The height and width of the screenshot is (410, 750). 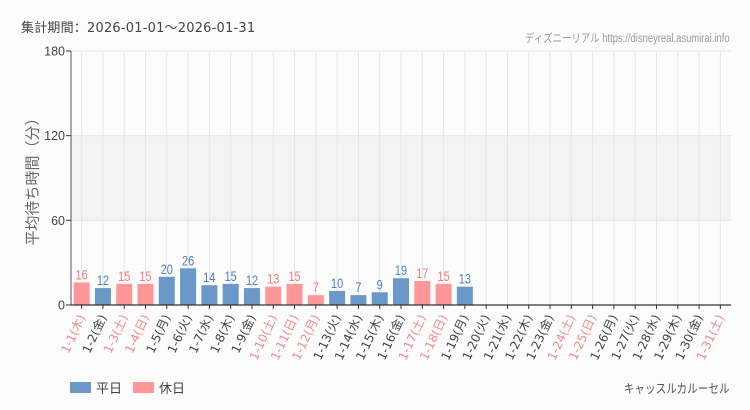 What do you see at coordinates (422, 274) in the screenshot?
I see `bar-value-label: 17` at bounding box center [422, 274].